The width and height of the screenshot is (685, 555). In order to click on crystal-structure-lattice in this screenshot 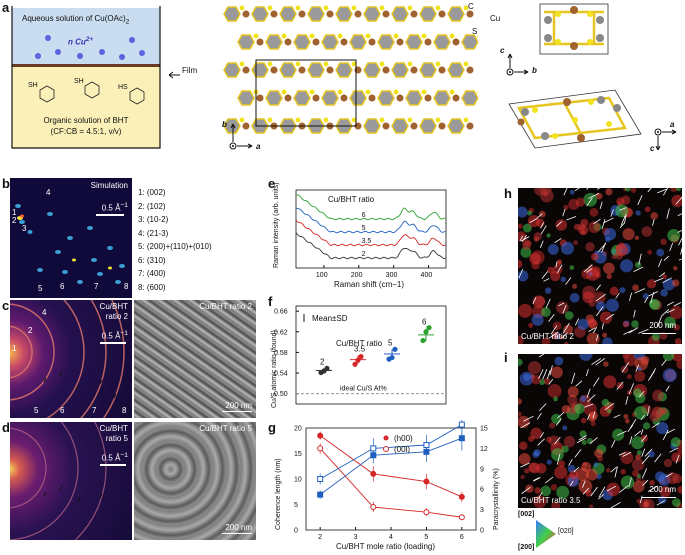, I will do `click(353, 72)`.